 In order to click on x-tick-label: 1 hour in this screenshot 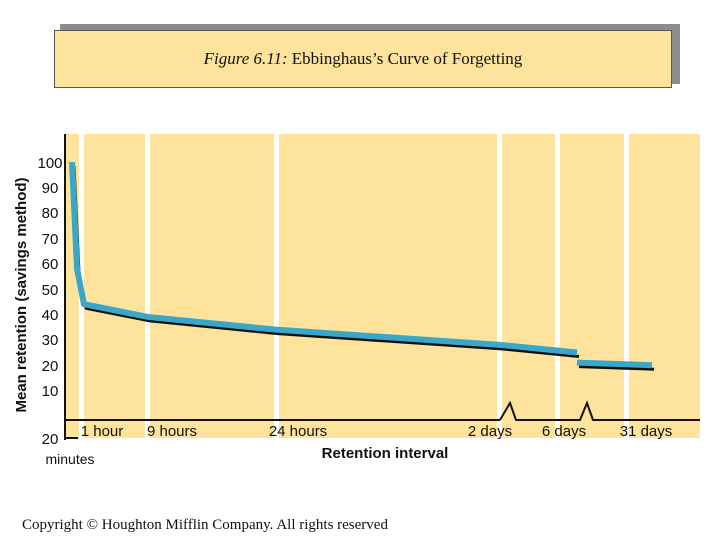, I will do `click(102, 431)`.